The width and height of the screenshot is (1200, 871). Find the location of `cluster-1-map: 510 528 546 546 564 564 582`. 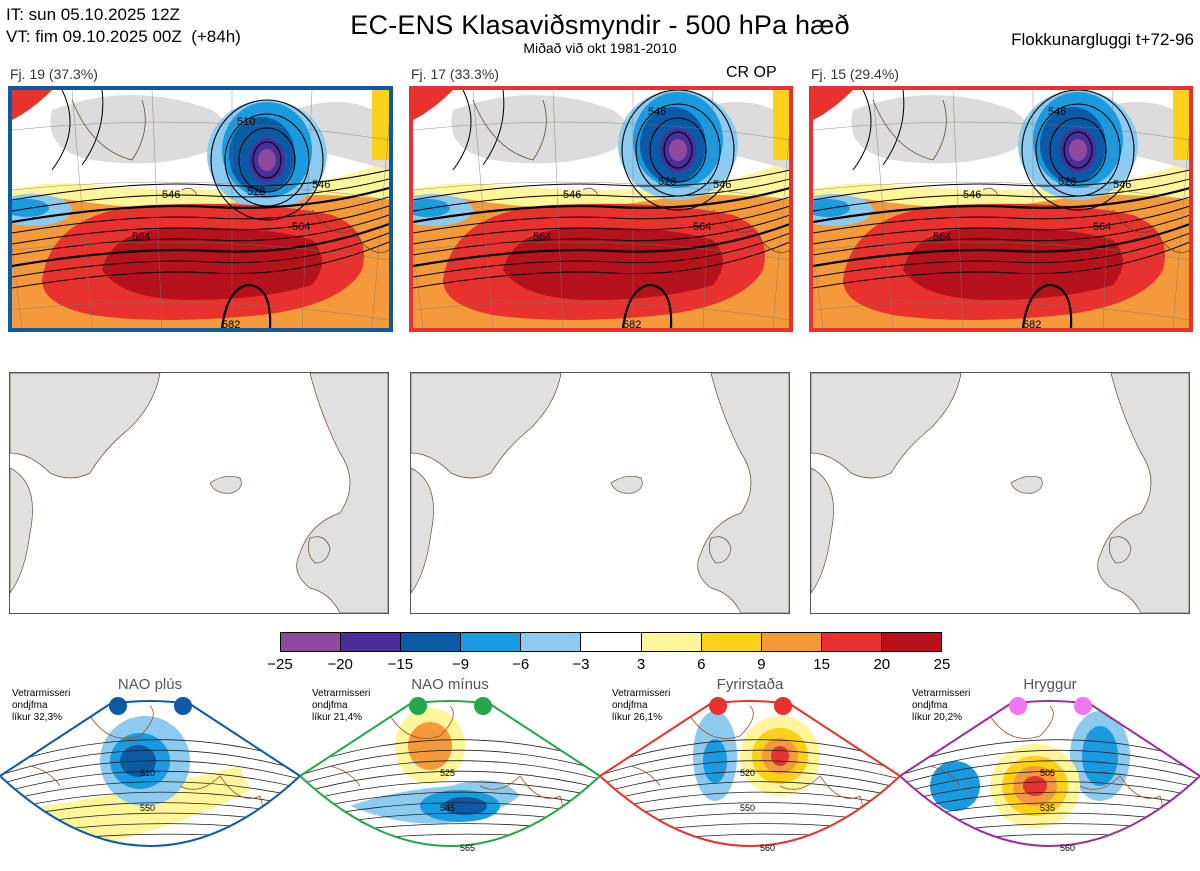

cluster-1-map: 510 528 546 546 564 564 582 is located at coordinates (200, 209).